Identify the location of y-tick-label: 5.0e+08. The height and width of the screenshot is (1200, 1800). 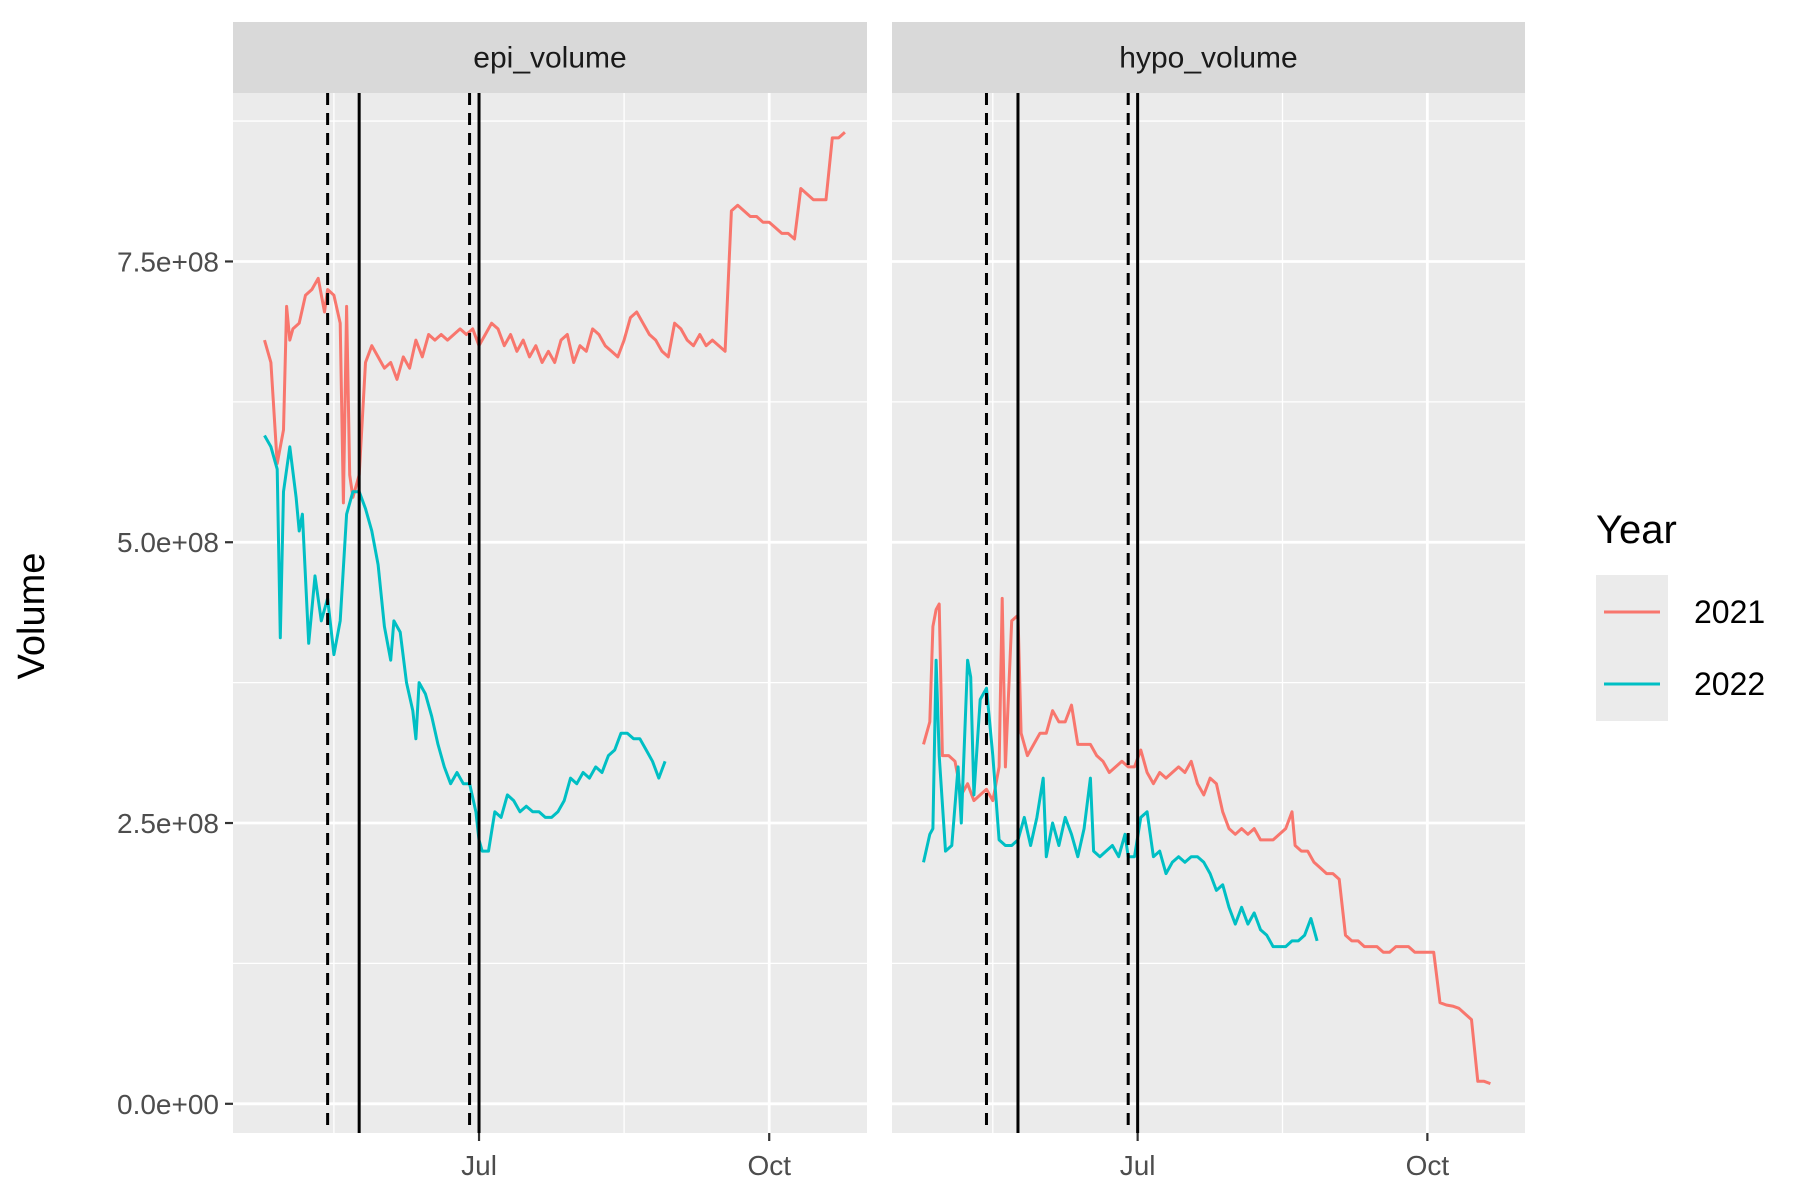
(168, 542).